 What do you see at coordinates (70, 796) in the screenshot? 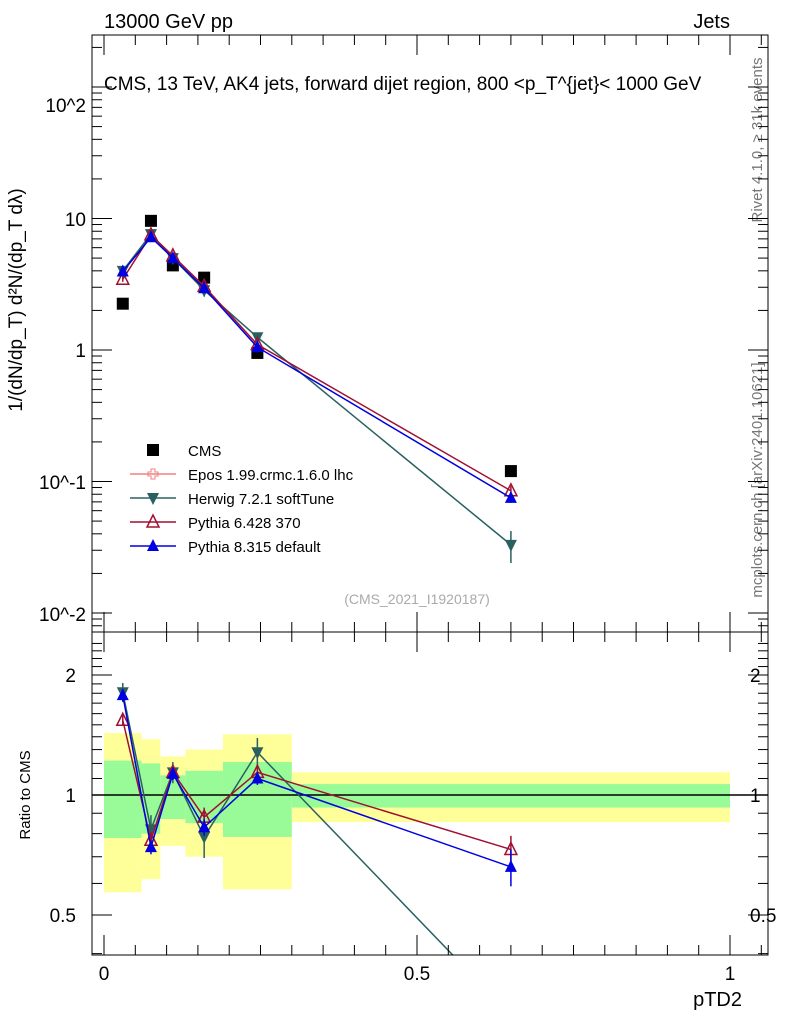
I see `ratio-y-tick-label: 1` at bounding box center [70, 796].